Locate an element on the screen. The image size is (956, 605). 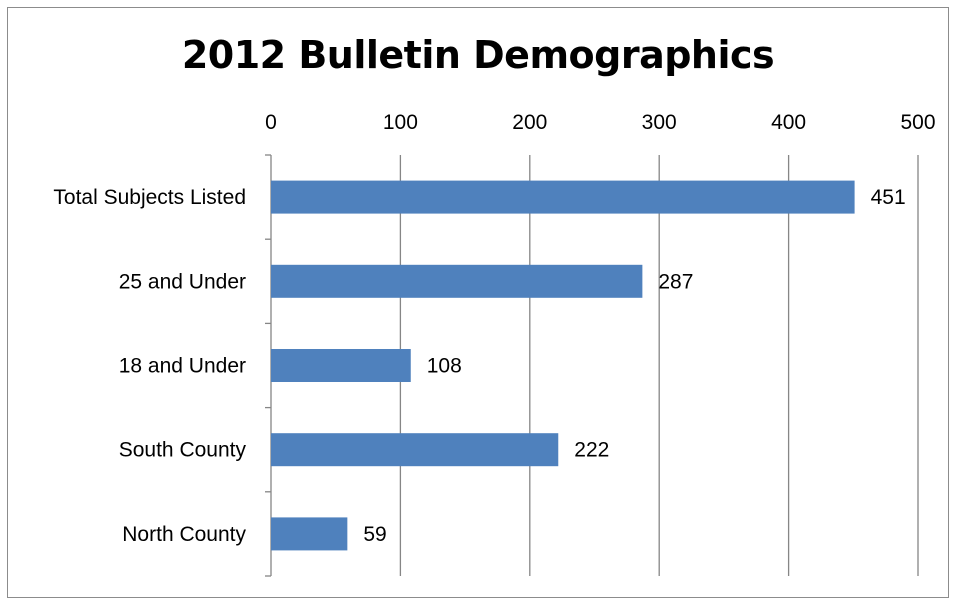
value-tick-labels: 0 100 200 300 400 500 is located at coordinates (600, 122).